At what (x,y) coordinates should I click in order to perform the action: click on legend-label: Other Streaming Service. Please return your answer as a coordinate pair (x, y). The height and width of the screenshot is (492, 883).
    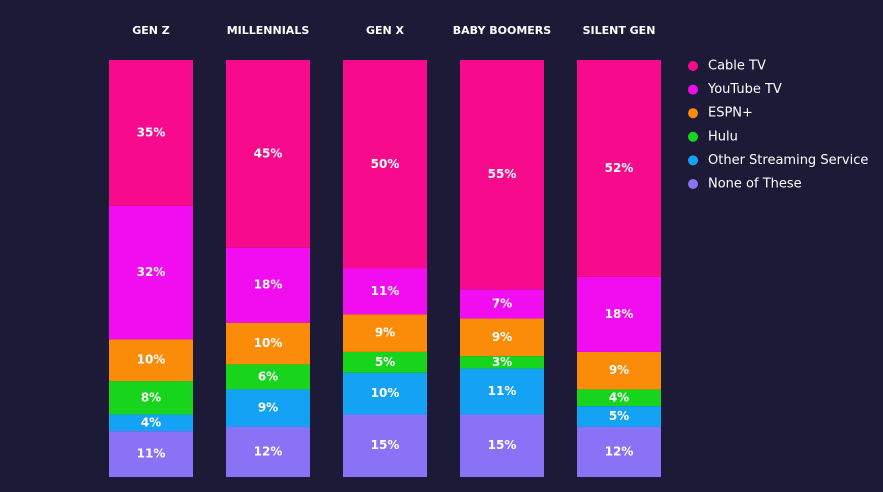
    Looking at the image, I should click on (788, 160).